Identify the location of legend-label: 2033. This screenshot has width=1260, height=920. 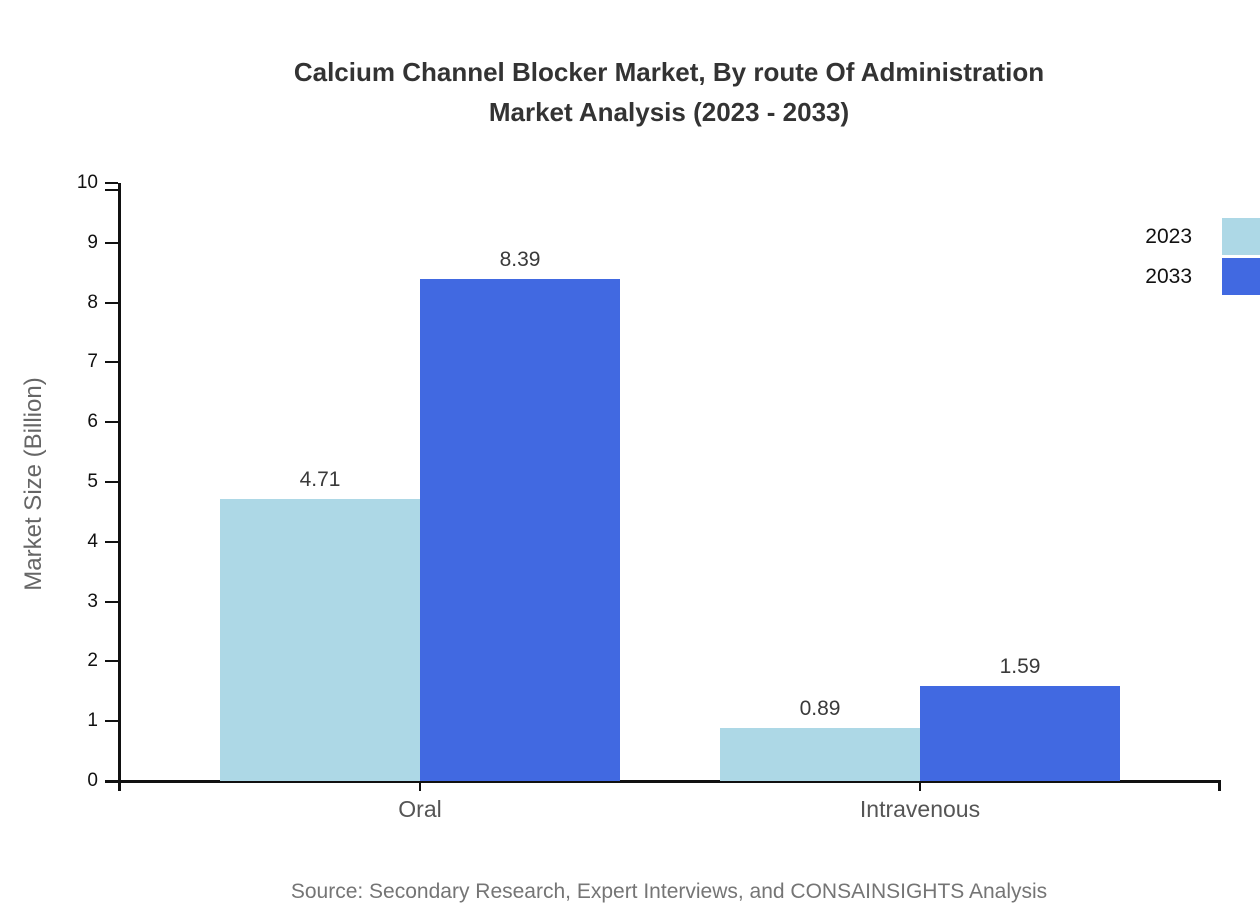
(1168, 276).